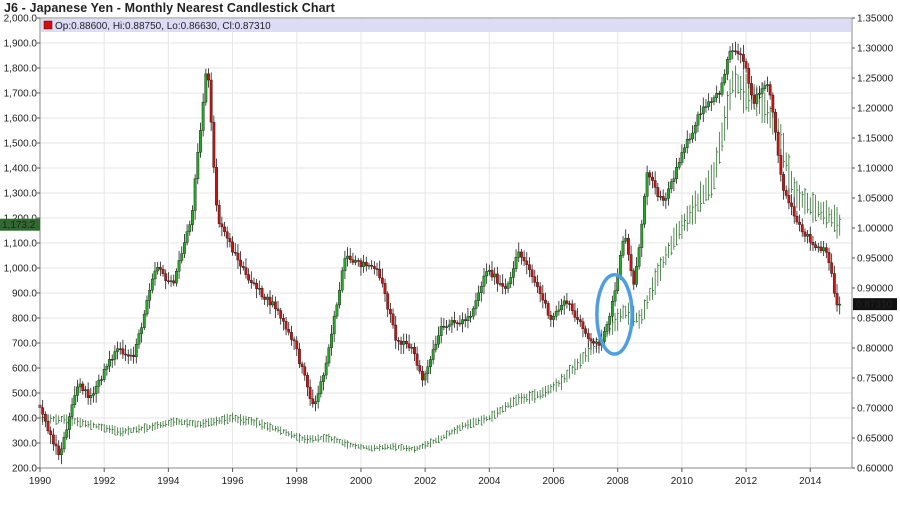 This screenshot has width=900, height=511. What do you see at coordinates (24, 394) in the screenshot?
I see `left-axis-label: 500.0` at bounding box center [24, 394].